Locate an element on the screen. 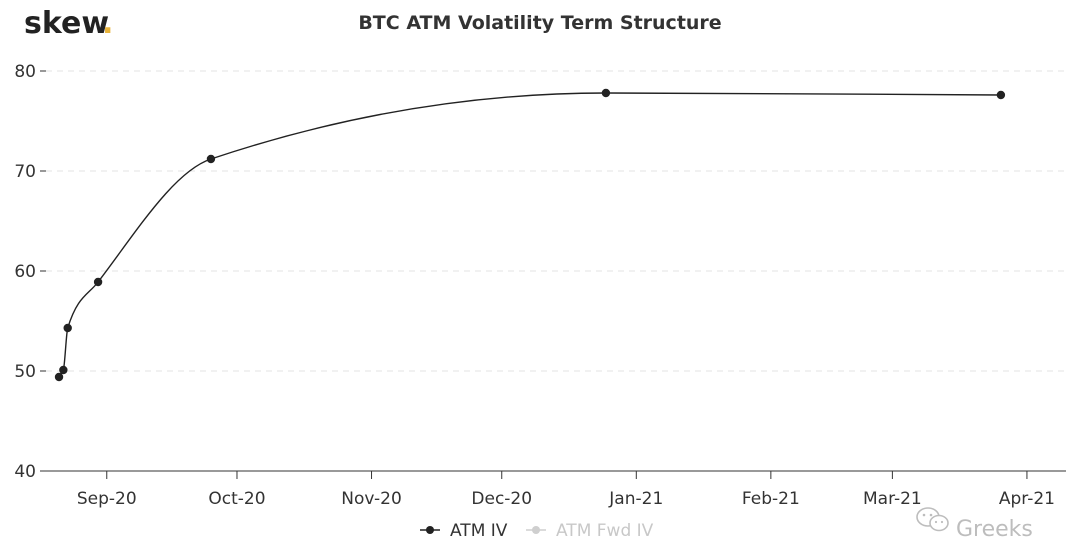  x-tick-label: Feb-21 is located at coordinates (771, 499).